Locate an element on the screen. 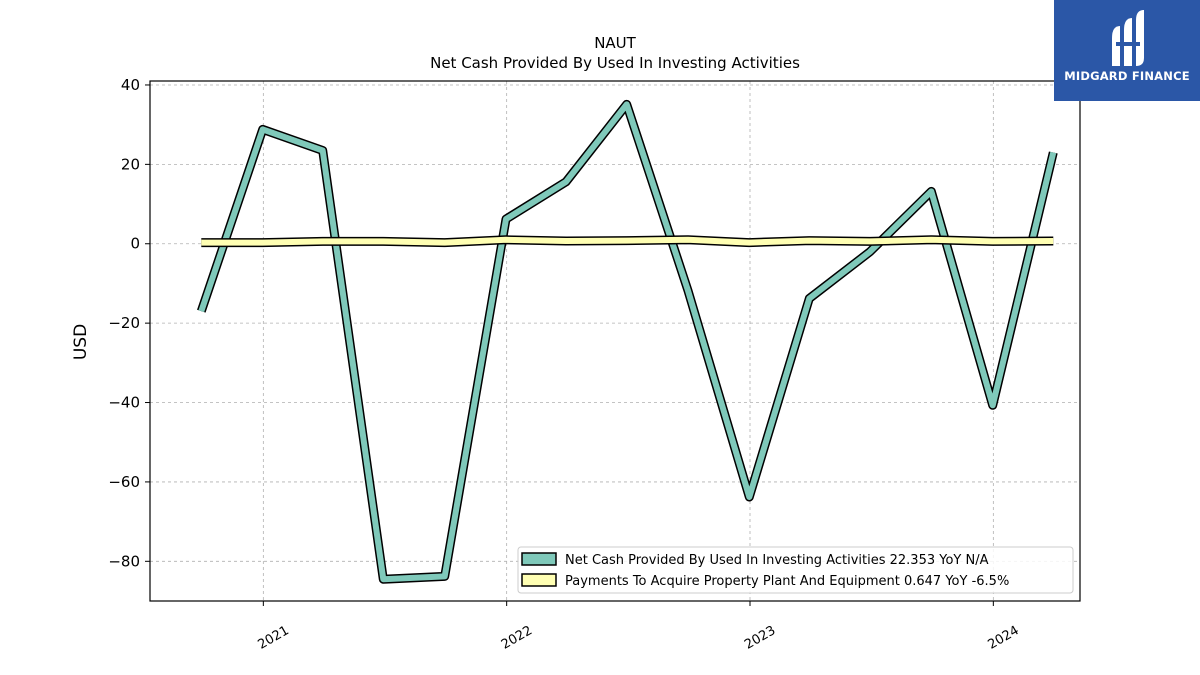 This screenshot has width=1200, height=675. x-tick-label: 2023 is located at coordinates (760, 638).